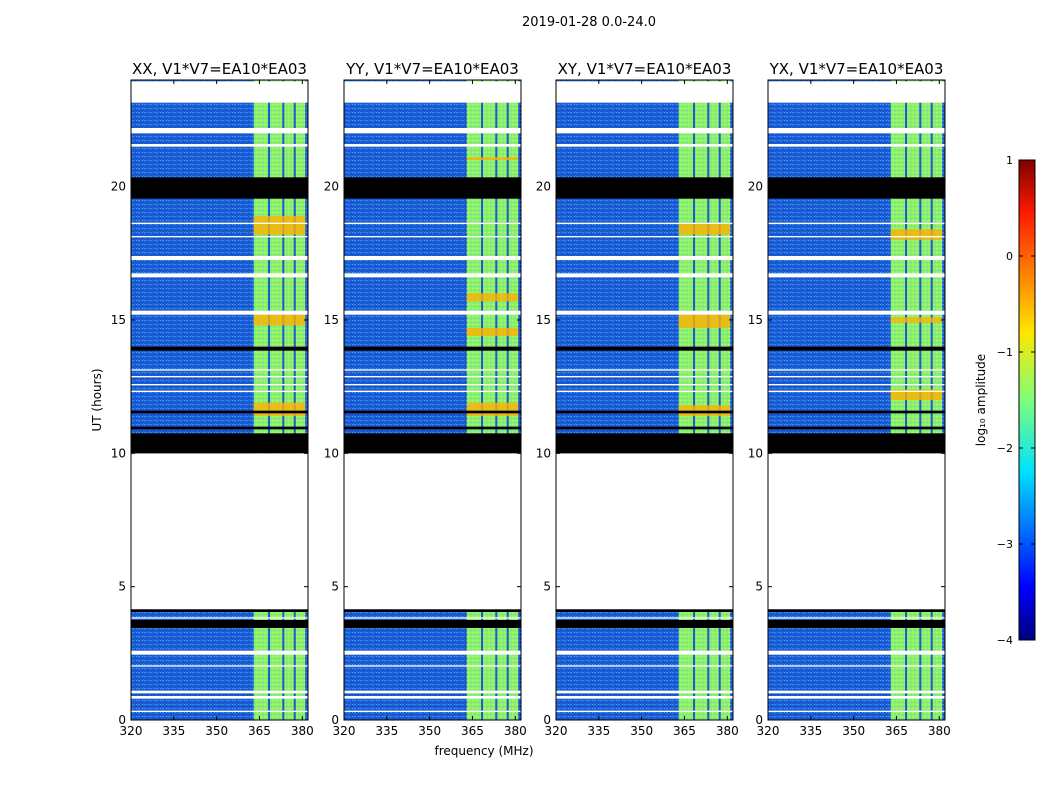 This screenshot has width=1050, height=800. Describe the element at coordinates (1005, 544) in the screenshot. I see `colorbar-tick-label: −3` at that location.